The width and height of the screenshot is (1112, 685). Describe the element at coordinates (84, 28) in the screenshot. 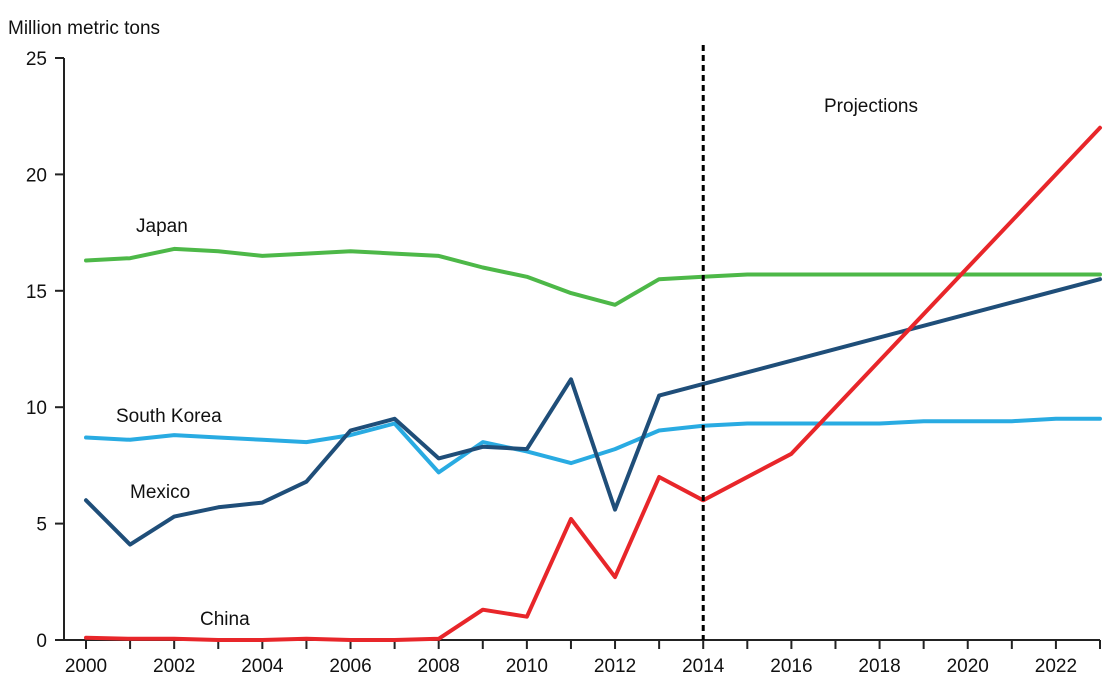

I see `y-axis-title: Million metric tons` at that location.